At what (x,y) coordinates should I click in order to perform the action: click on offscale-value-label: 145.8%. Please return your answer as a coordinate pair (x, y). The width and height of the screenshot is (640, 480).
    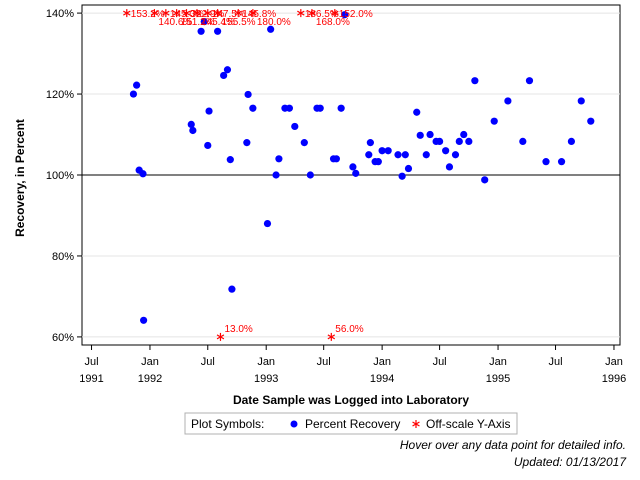
    Looking at the image, I should click on (259, 14).